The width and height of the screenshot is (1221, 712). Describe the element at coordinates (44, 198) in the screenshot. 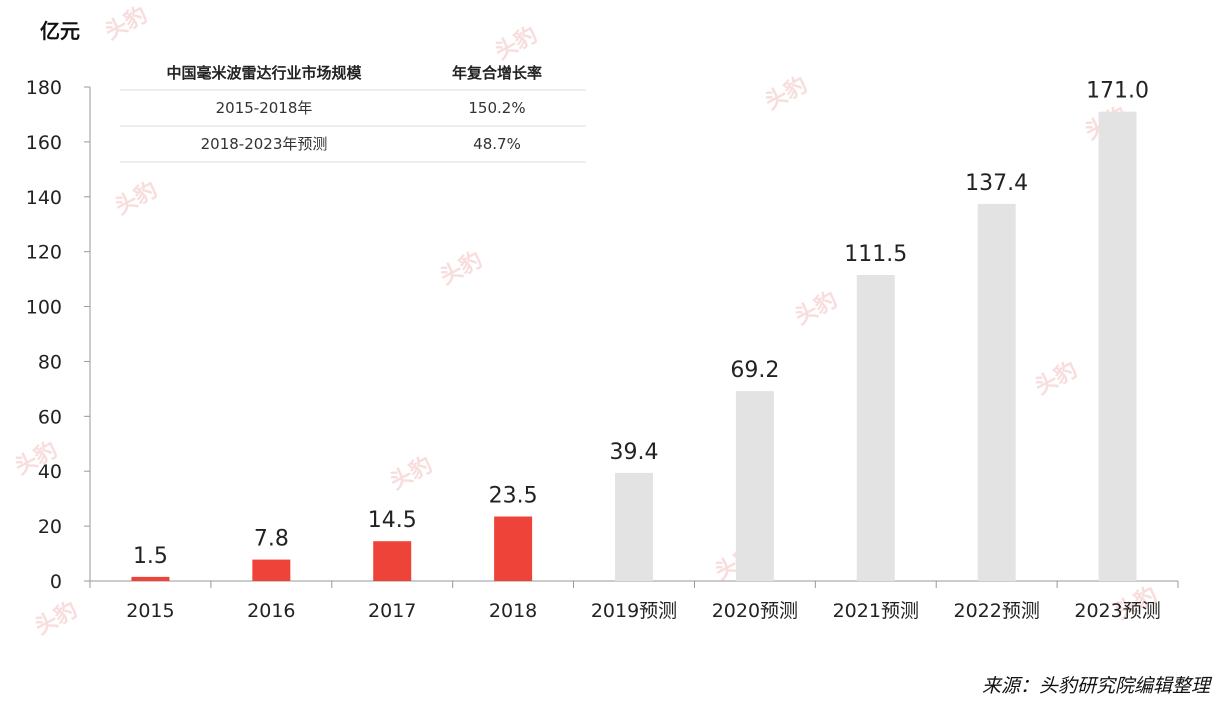

I see `y-tick-label: 140` at that location.